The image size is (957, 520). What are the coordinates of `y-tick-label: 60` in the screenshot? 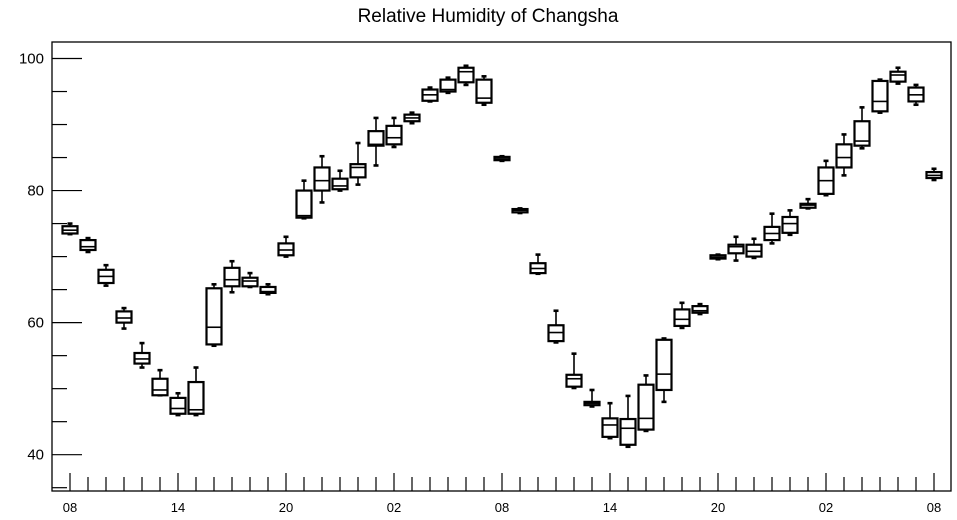 It's located at (35, 323).